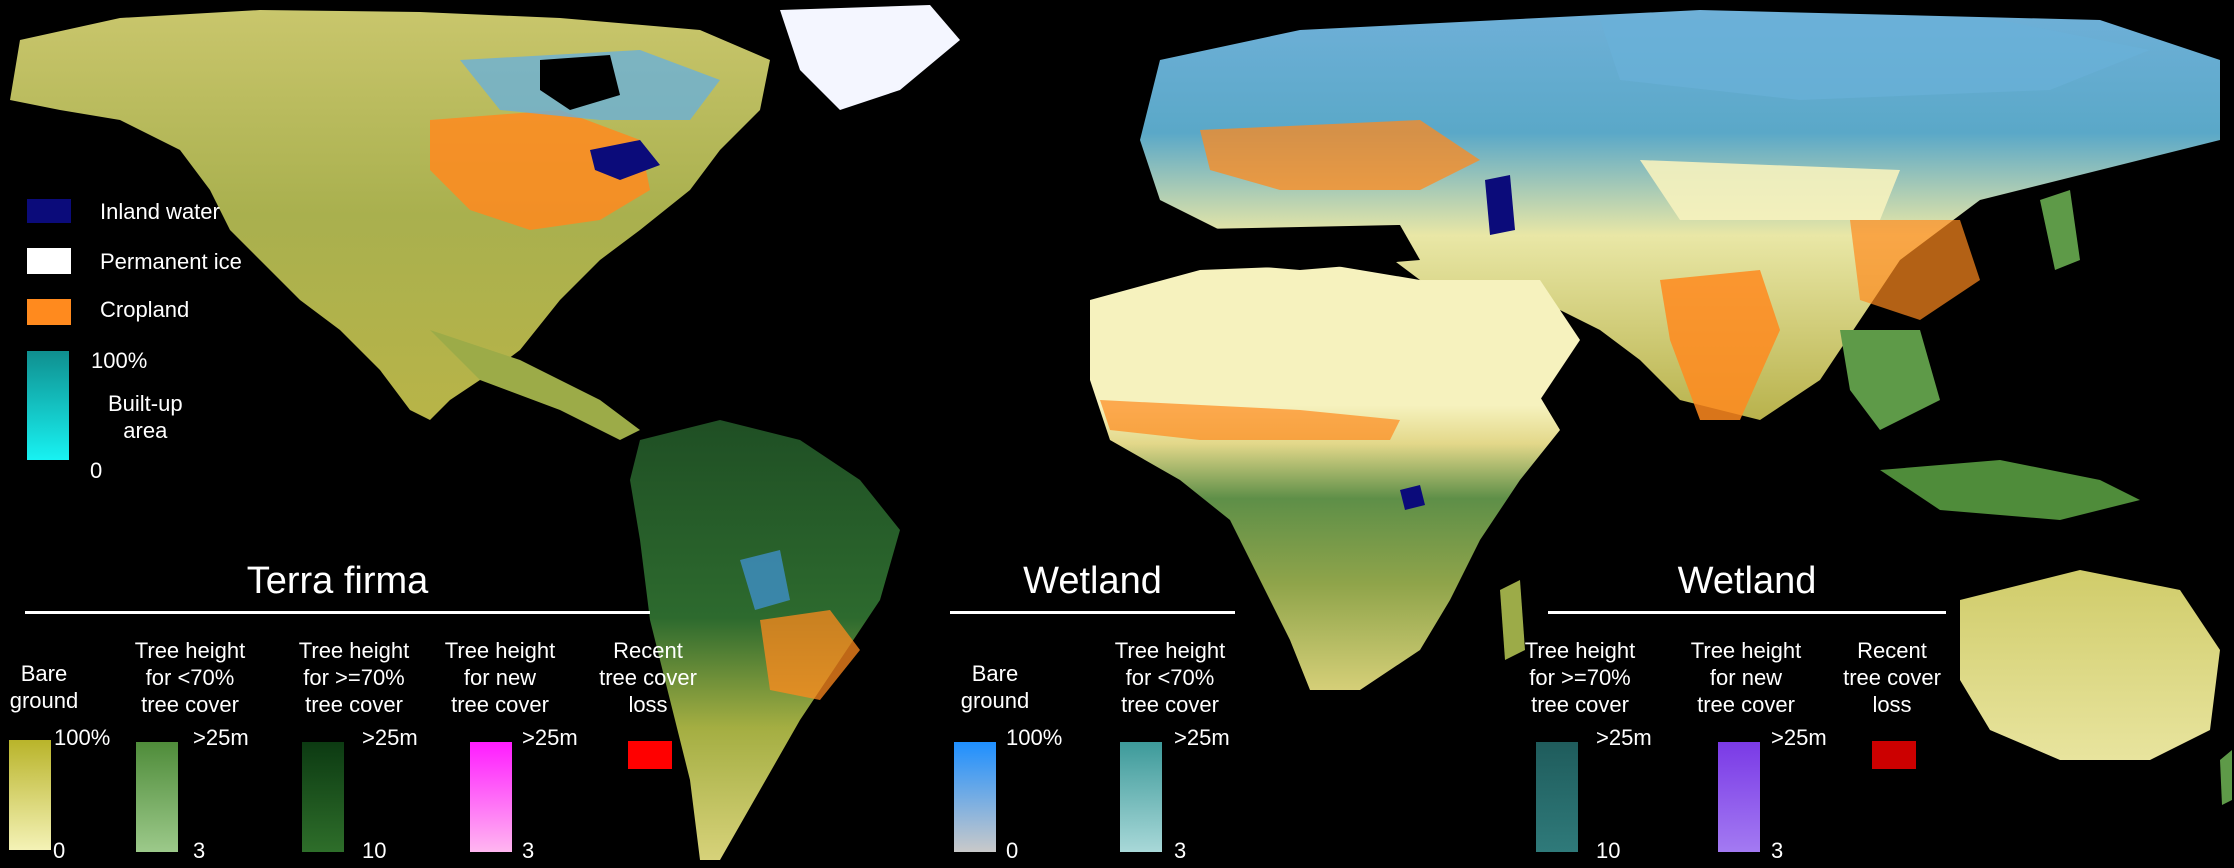 Image resolution: width=2234 pixels, height=868 pixels. I want to click on built-up-max-label: 100%, so click(119, 360).